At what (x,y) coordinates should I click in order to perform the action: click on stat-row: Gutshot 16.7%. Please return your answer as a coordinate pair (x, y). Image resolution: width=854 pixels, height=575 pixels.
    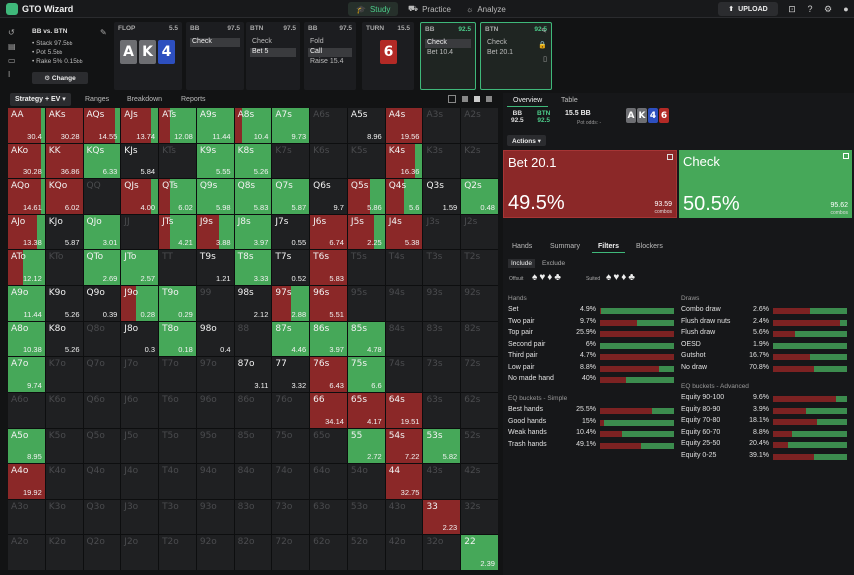
    Looking at the image, I should click on (765, 357).